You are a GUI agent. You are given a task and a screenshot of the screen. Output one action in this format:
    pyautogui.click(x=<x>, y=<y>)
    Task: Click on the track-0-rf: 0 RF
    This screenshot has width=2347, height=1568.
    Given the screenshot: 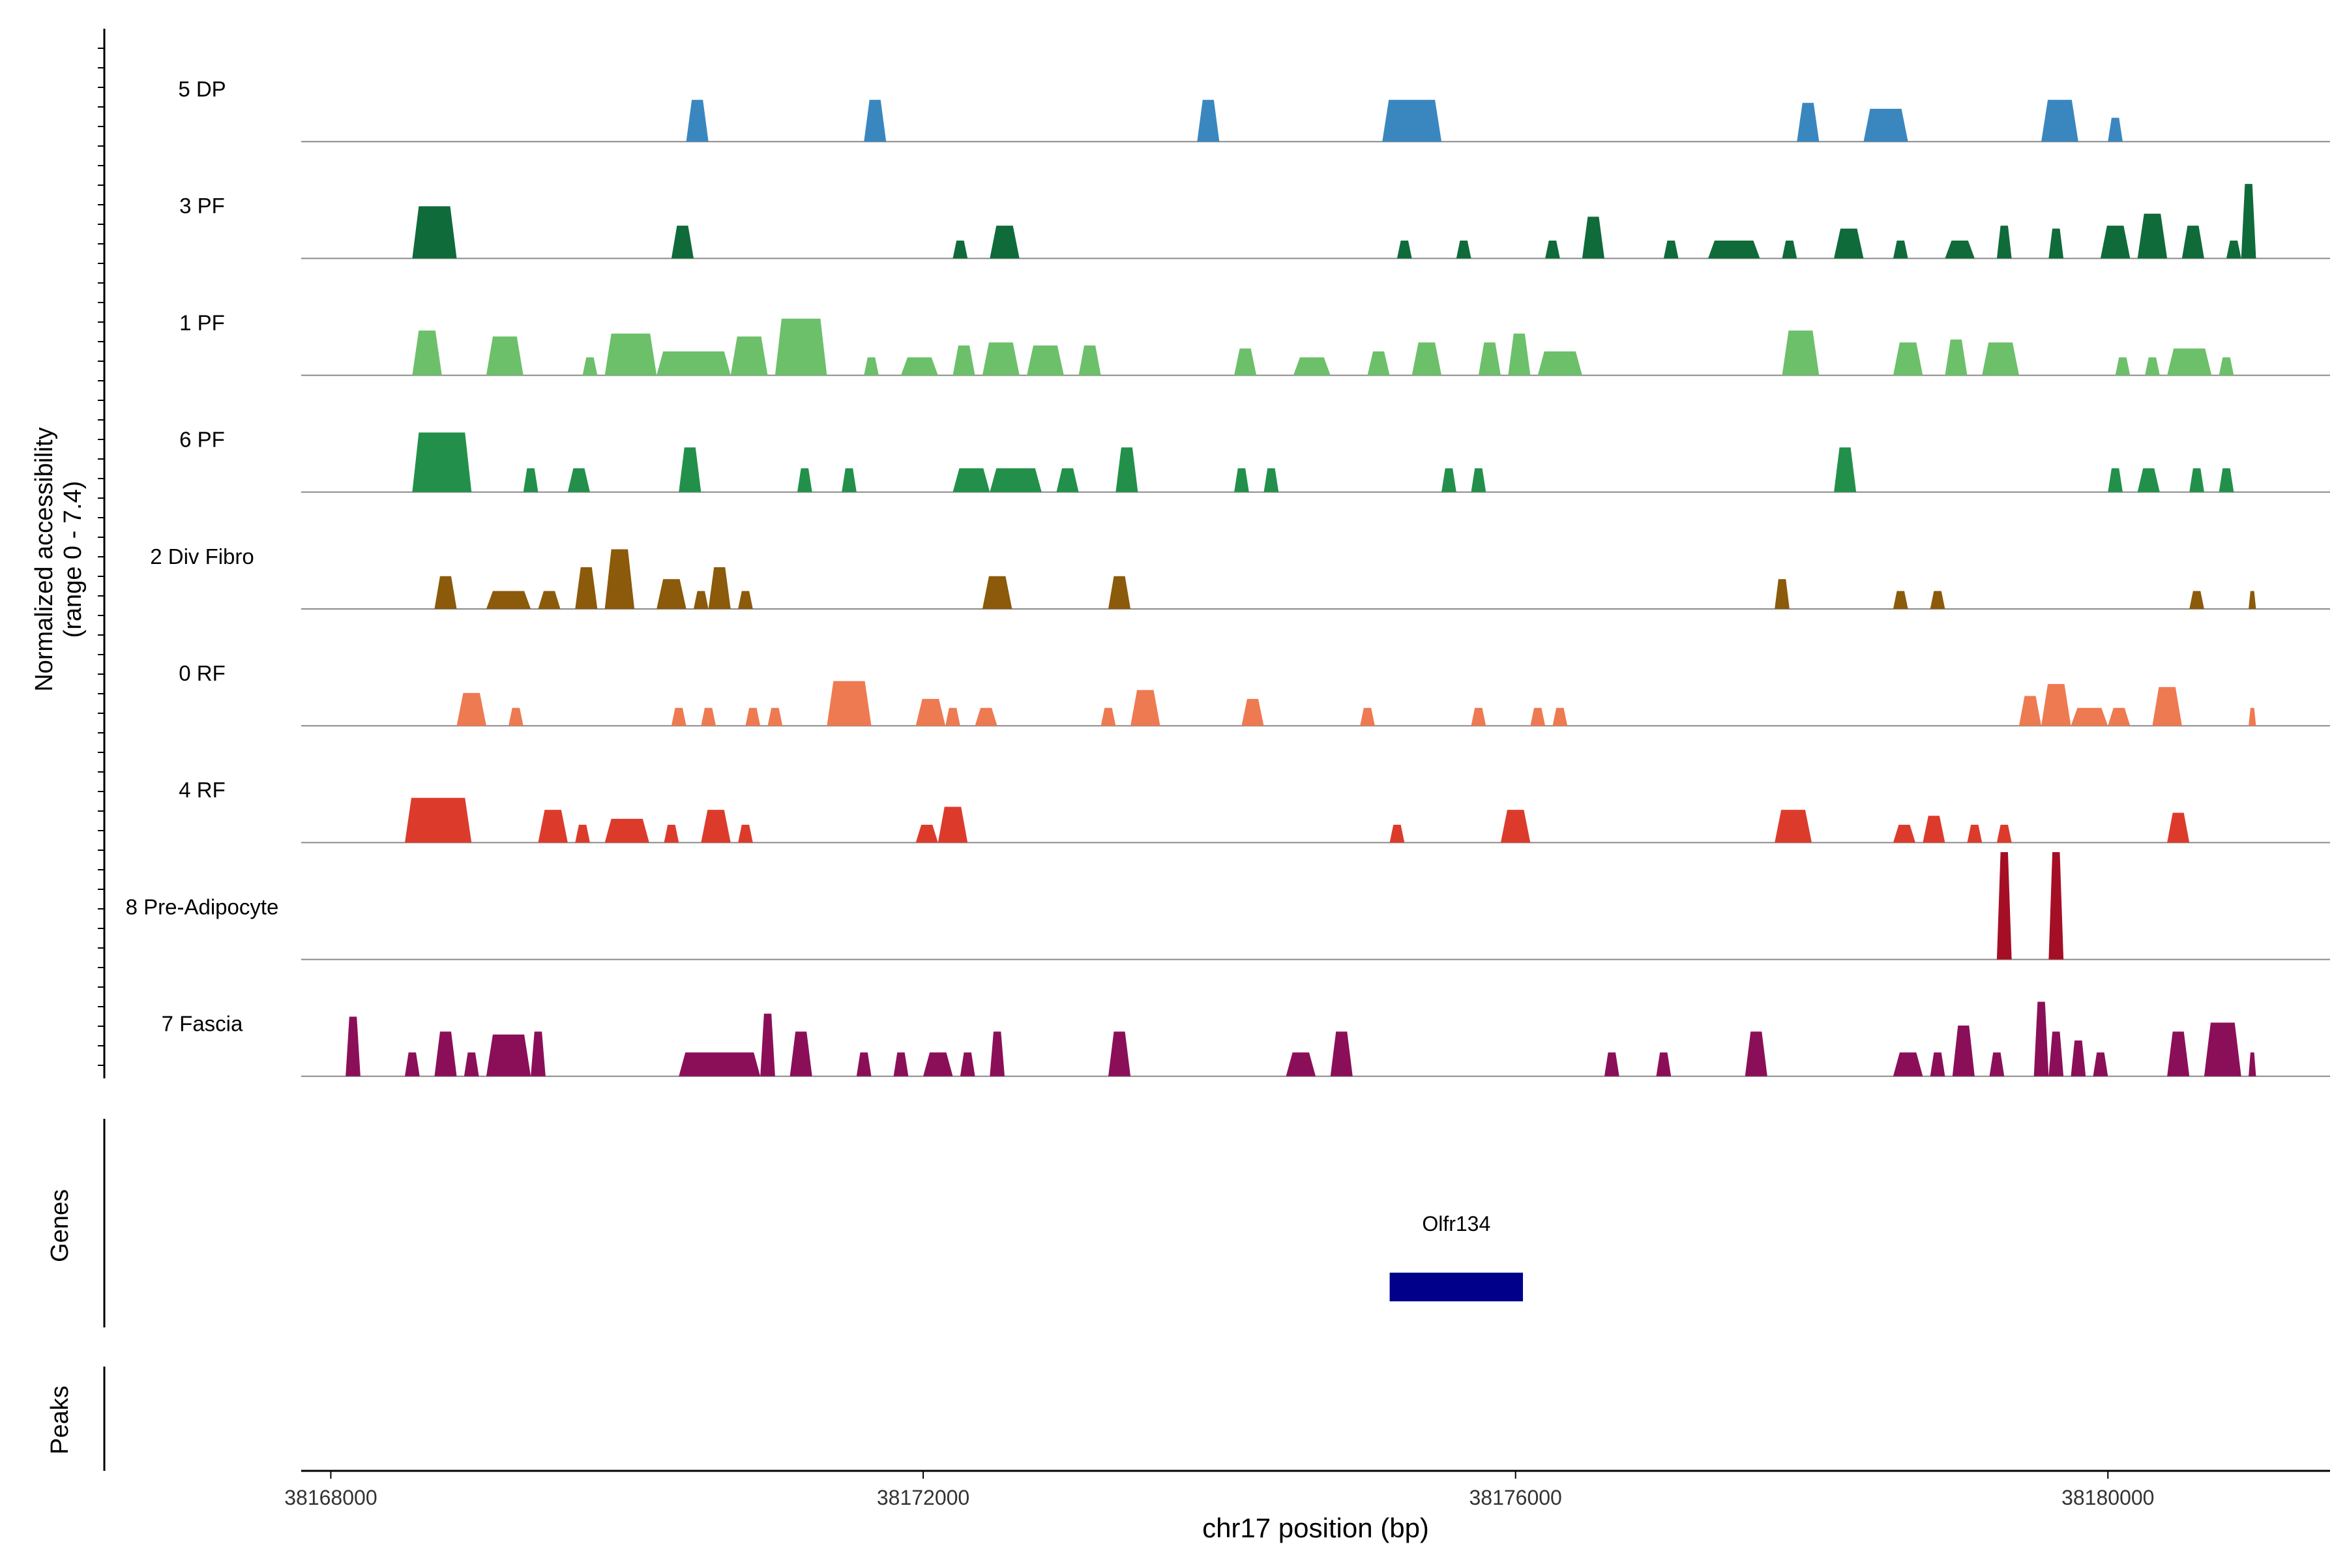 What is the action you would take?
    pyautogui.click(x=1254, y=694)
    